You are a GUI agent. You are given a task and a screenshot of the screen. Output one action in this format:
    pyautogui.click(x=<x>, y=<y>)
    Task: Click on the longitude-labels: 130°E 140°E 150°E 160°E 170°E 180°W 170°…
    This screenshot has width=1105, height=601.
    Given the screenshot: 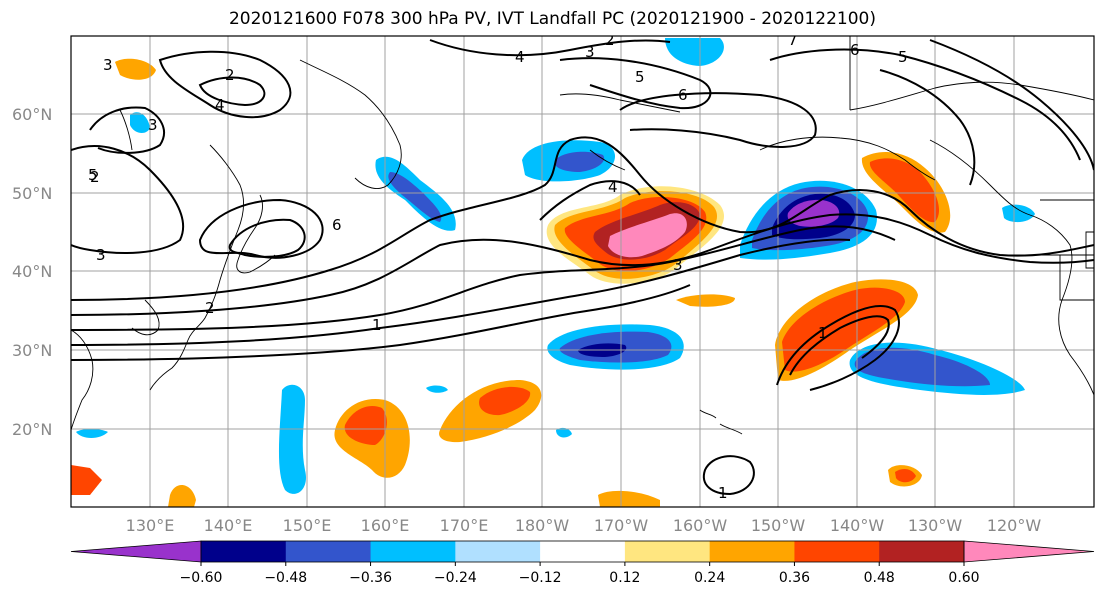 What is the action you would take?
    pyautogui.click(x=584, y=525)
    